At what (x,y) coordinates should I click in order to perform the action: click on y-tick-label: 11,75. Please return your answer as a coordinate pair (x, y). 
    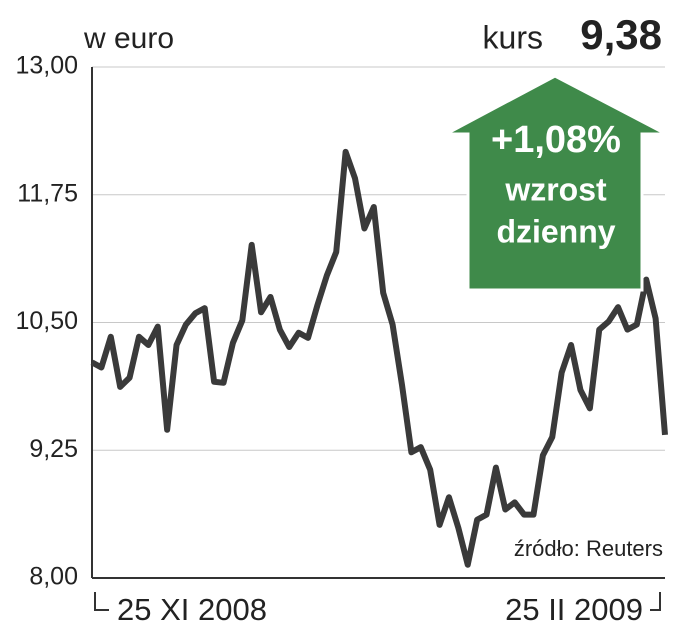
    Looking at the image, I should click on (47, 193).